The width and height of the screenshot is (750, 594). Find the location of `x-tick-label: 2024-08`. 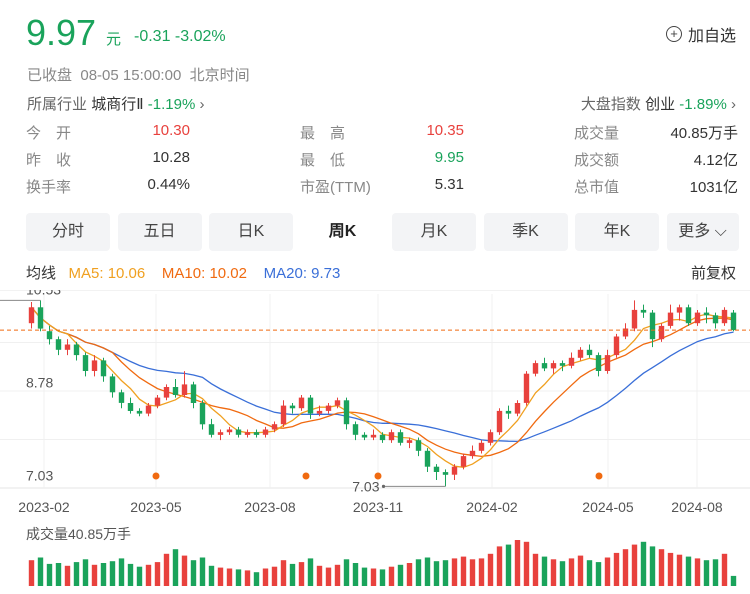

x-tick-label: 2024-08 is located at coordinates (697, 507).